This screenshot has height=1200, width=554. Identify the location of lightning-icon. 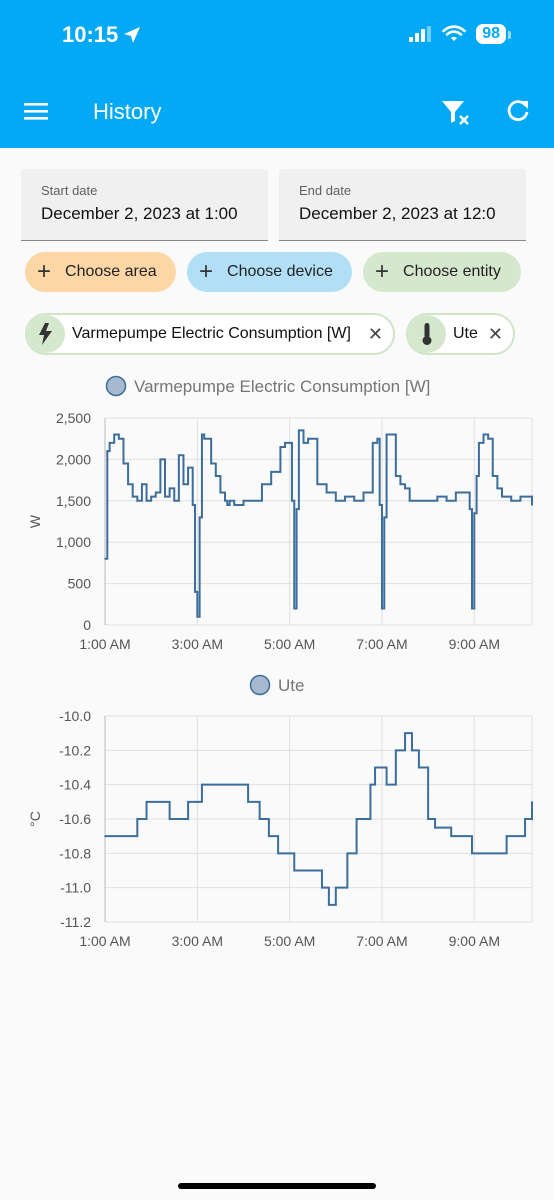
(46, 334).